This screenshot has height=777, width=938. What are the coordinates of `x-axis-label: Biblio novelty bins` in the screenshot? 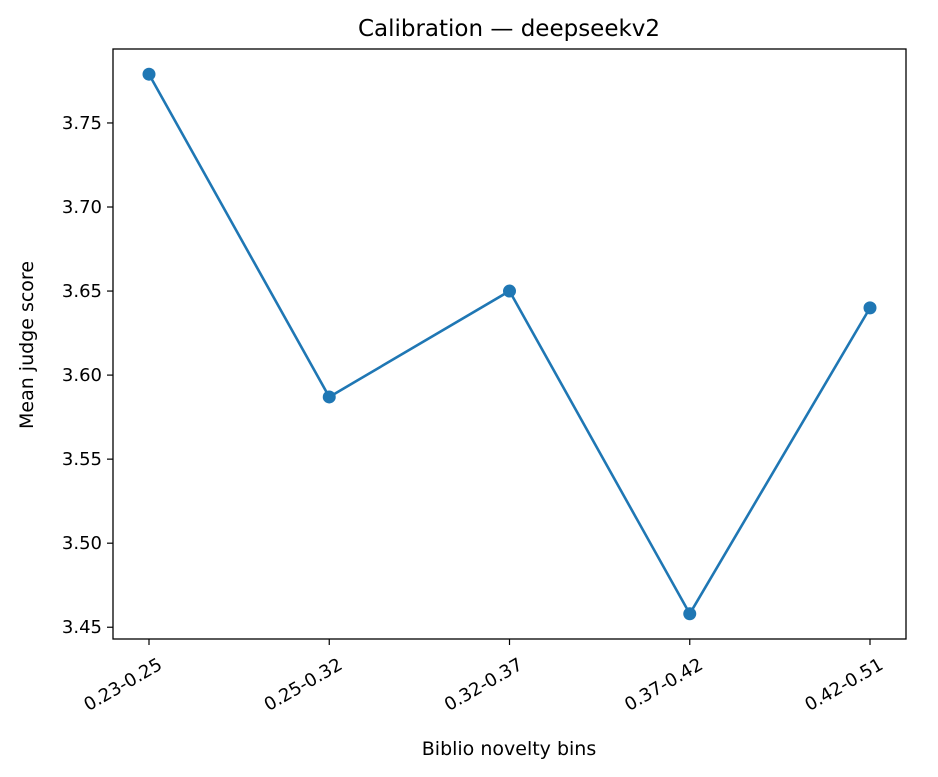 It's located at (509, 749).